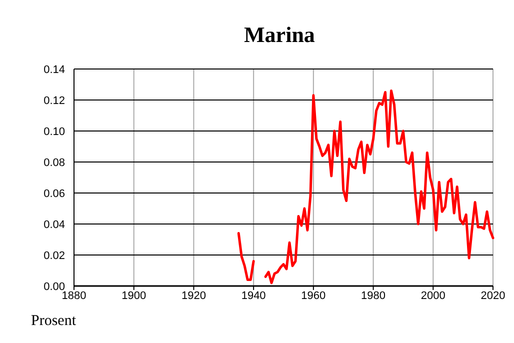 This screenshot has width=514, height=343. I want to click on y-tick-label: 0.10, so click(54, 132).